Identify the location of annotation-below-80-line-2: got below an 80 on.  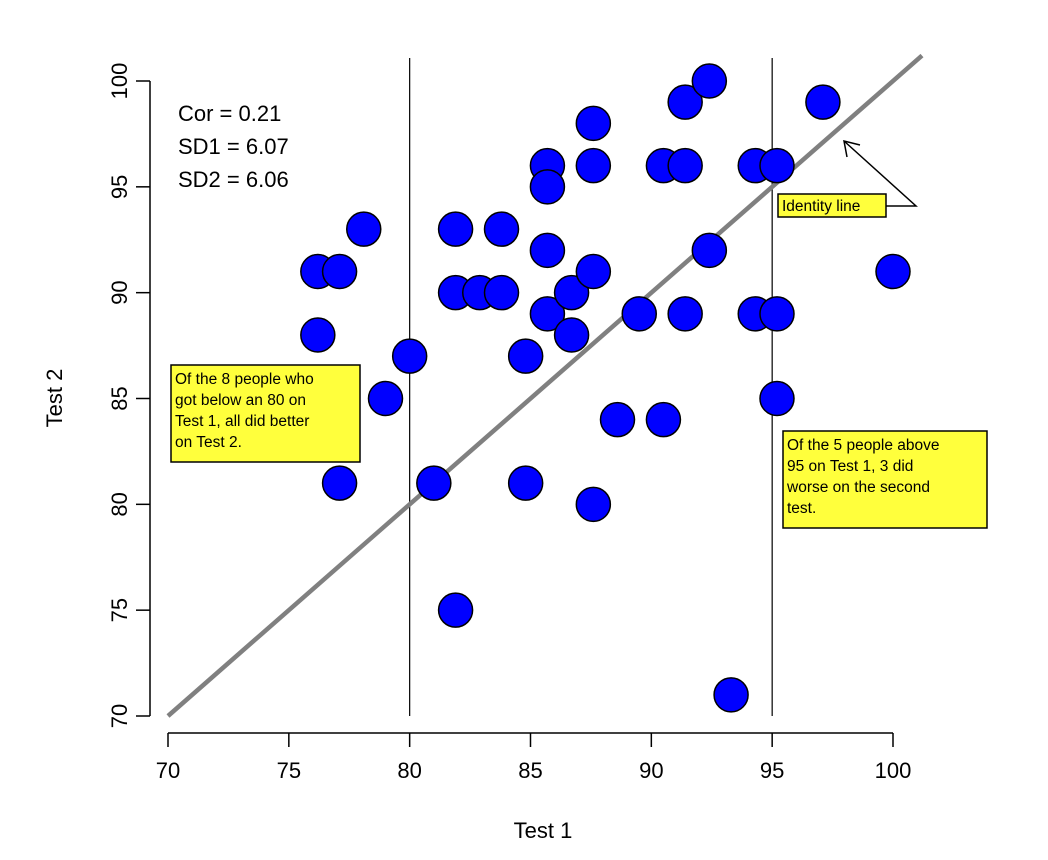
(240, 400).